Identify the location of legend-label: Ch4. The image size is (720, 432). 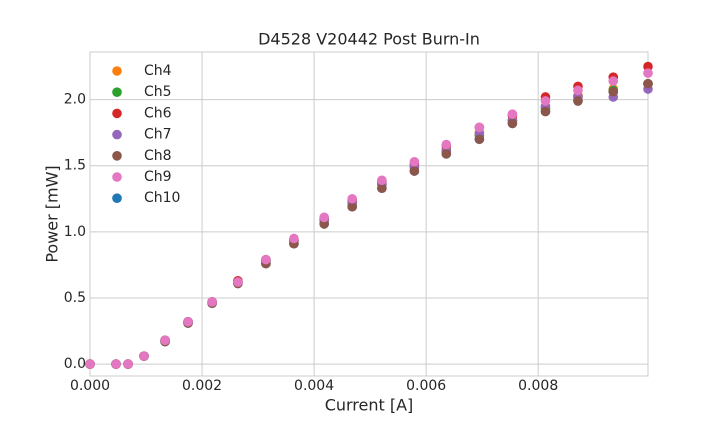
(158, 71).